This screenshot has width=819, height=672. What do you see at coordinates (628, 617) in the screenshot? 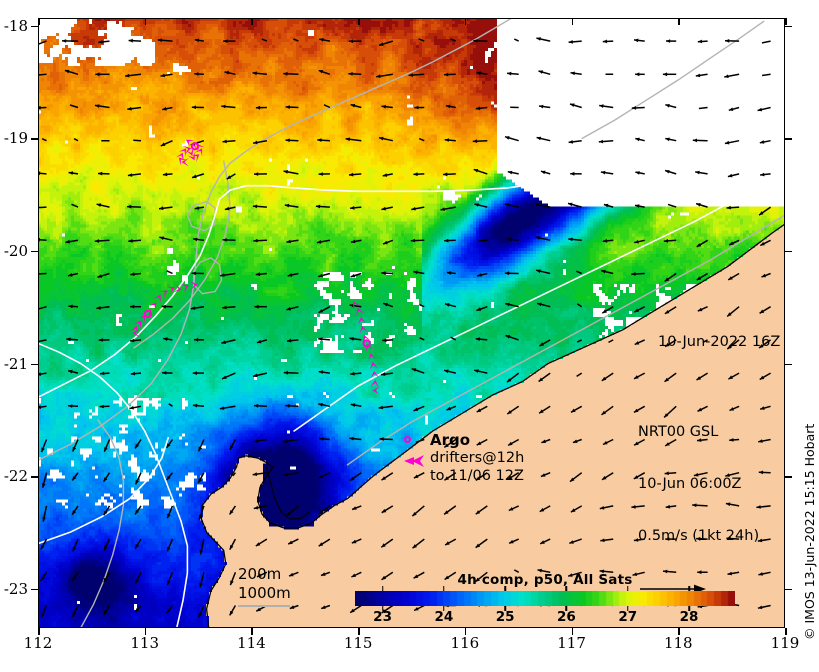
I see `colorbar-tick-label: 27` at bounding box center [628, 617].